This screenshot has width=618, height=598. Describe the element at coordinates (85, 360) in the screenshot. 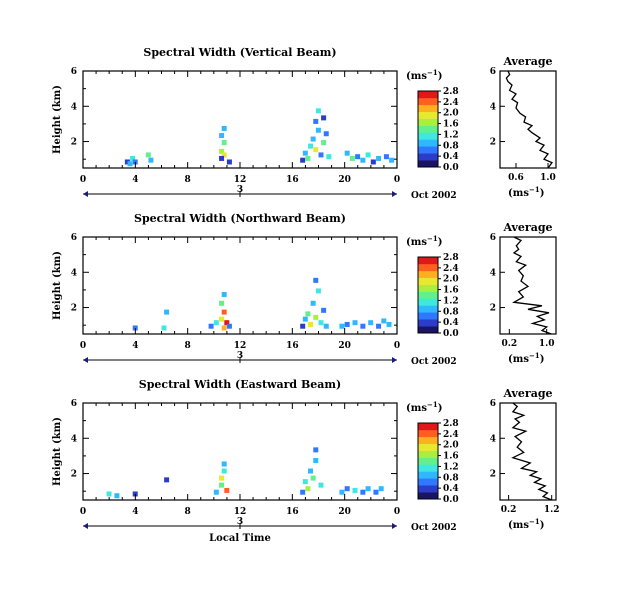

I see `day-axis-start-marker` at that location.